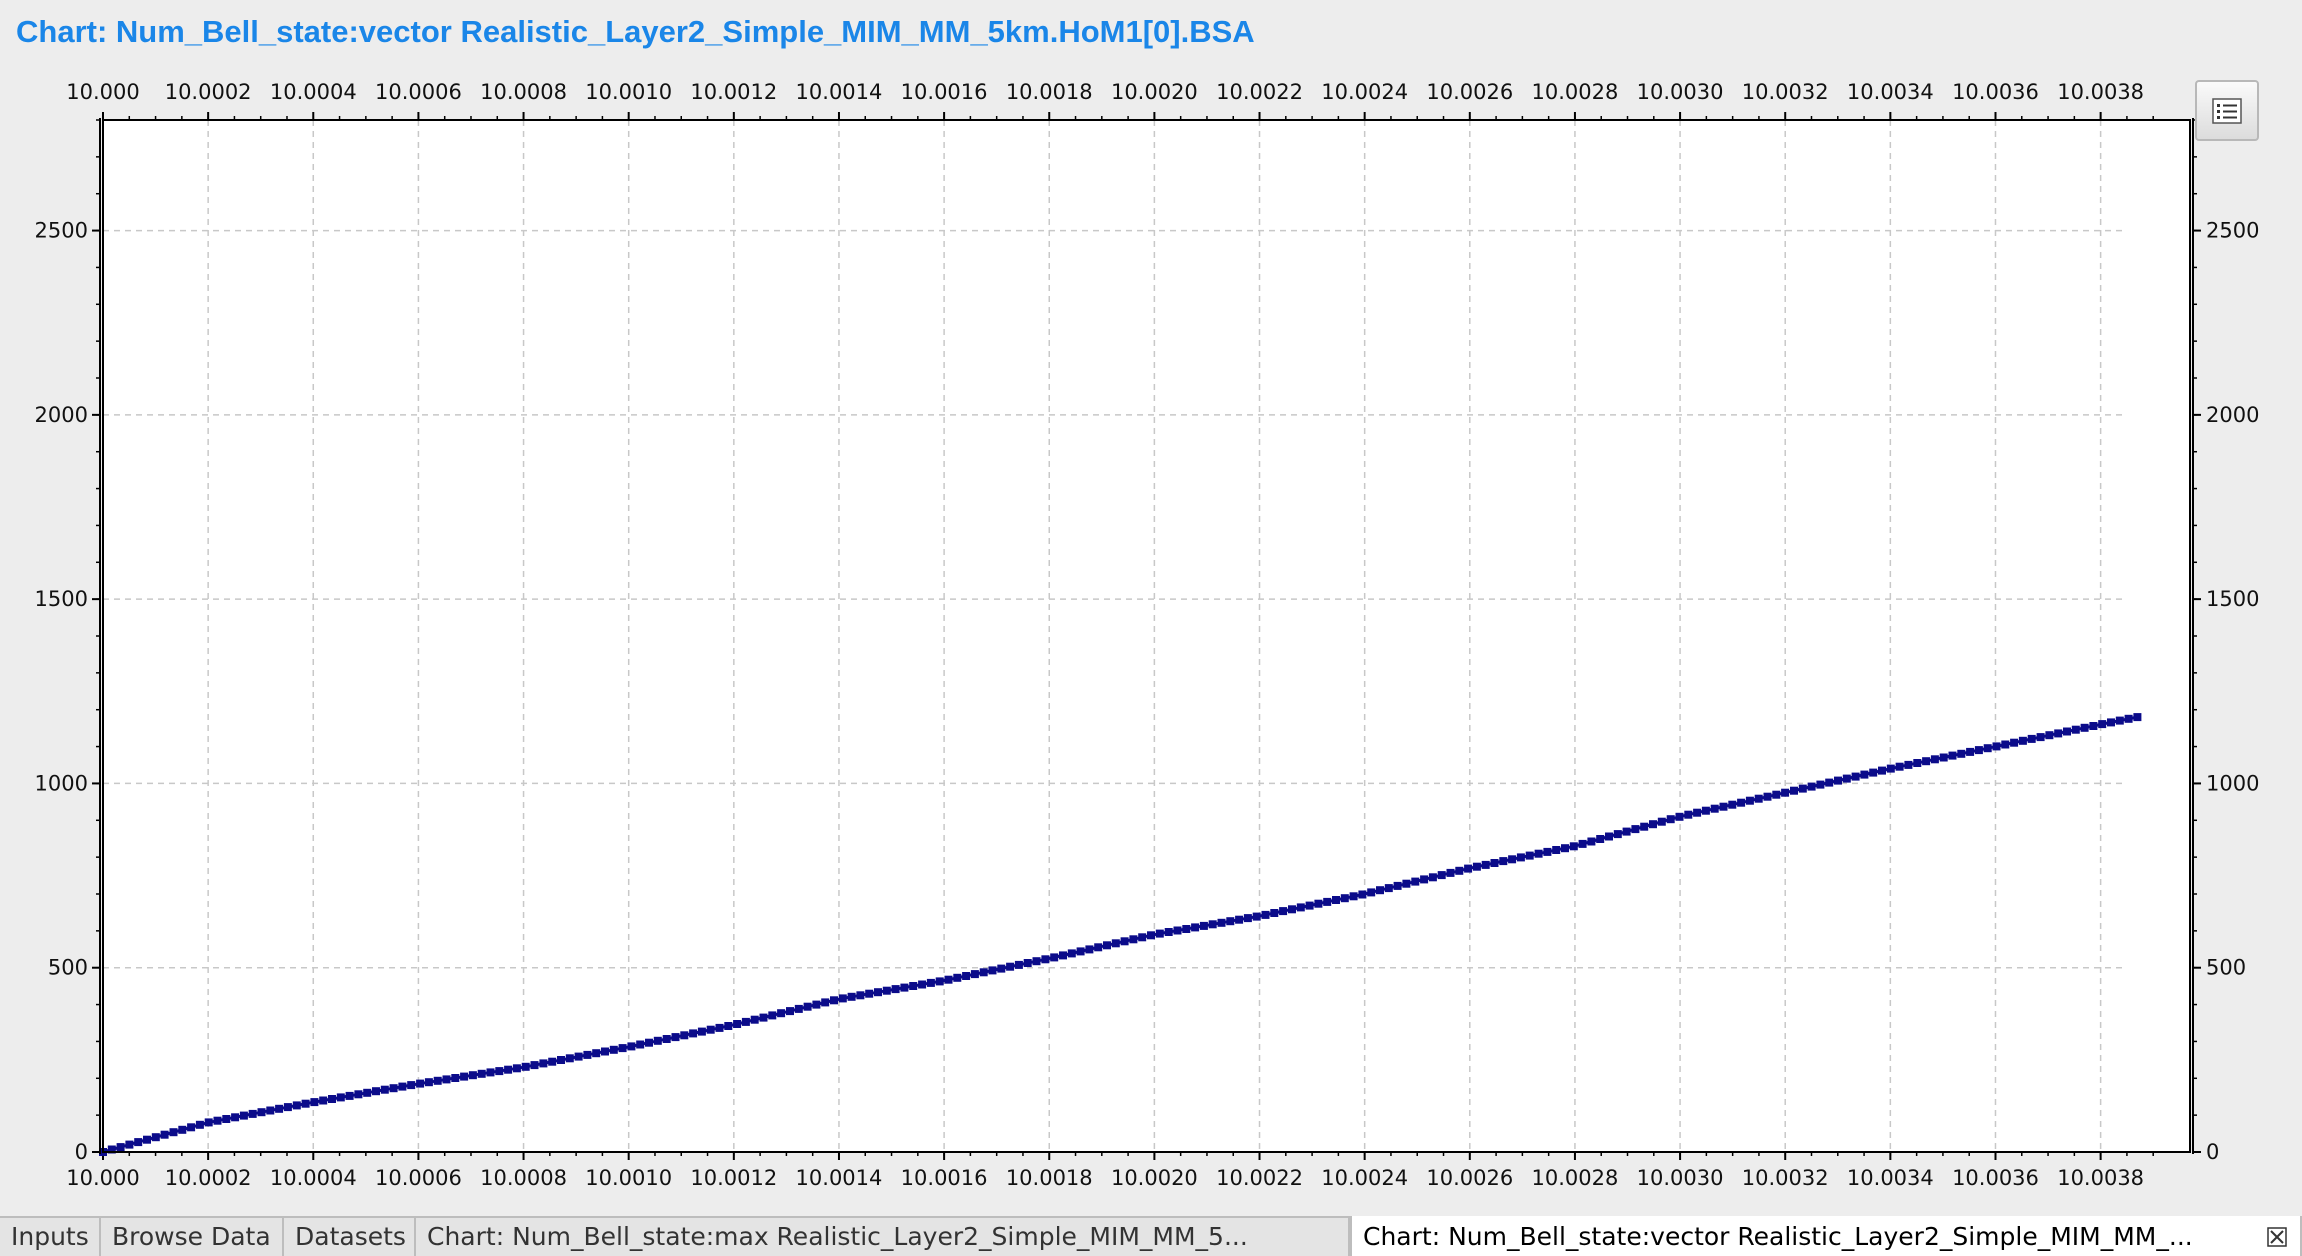 Image resolution: width=2302 pixels, height=1256 pixels. I want to click on y-tick-label-left: 500, so click(68, 968).